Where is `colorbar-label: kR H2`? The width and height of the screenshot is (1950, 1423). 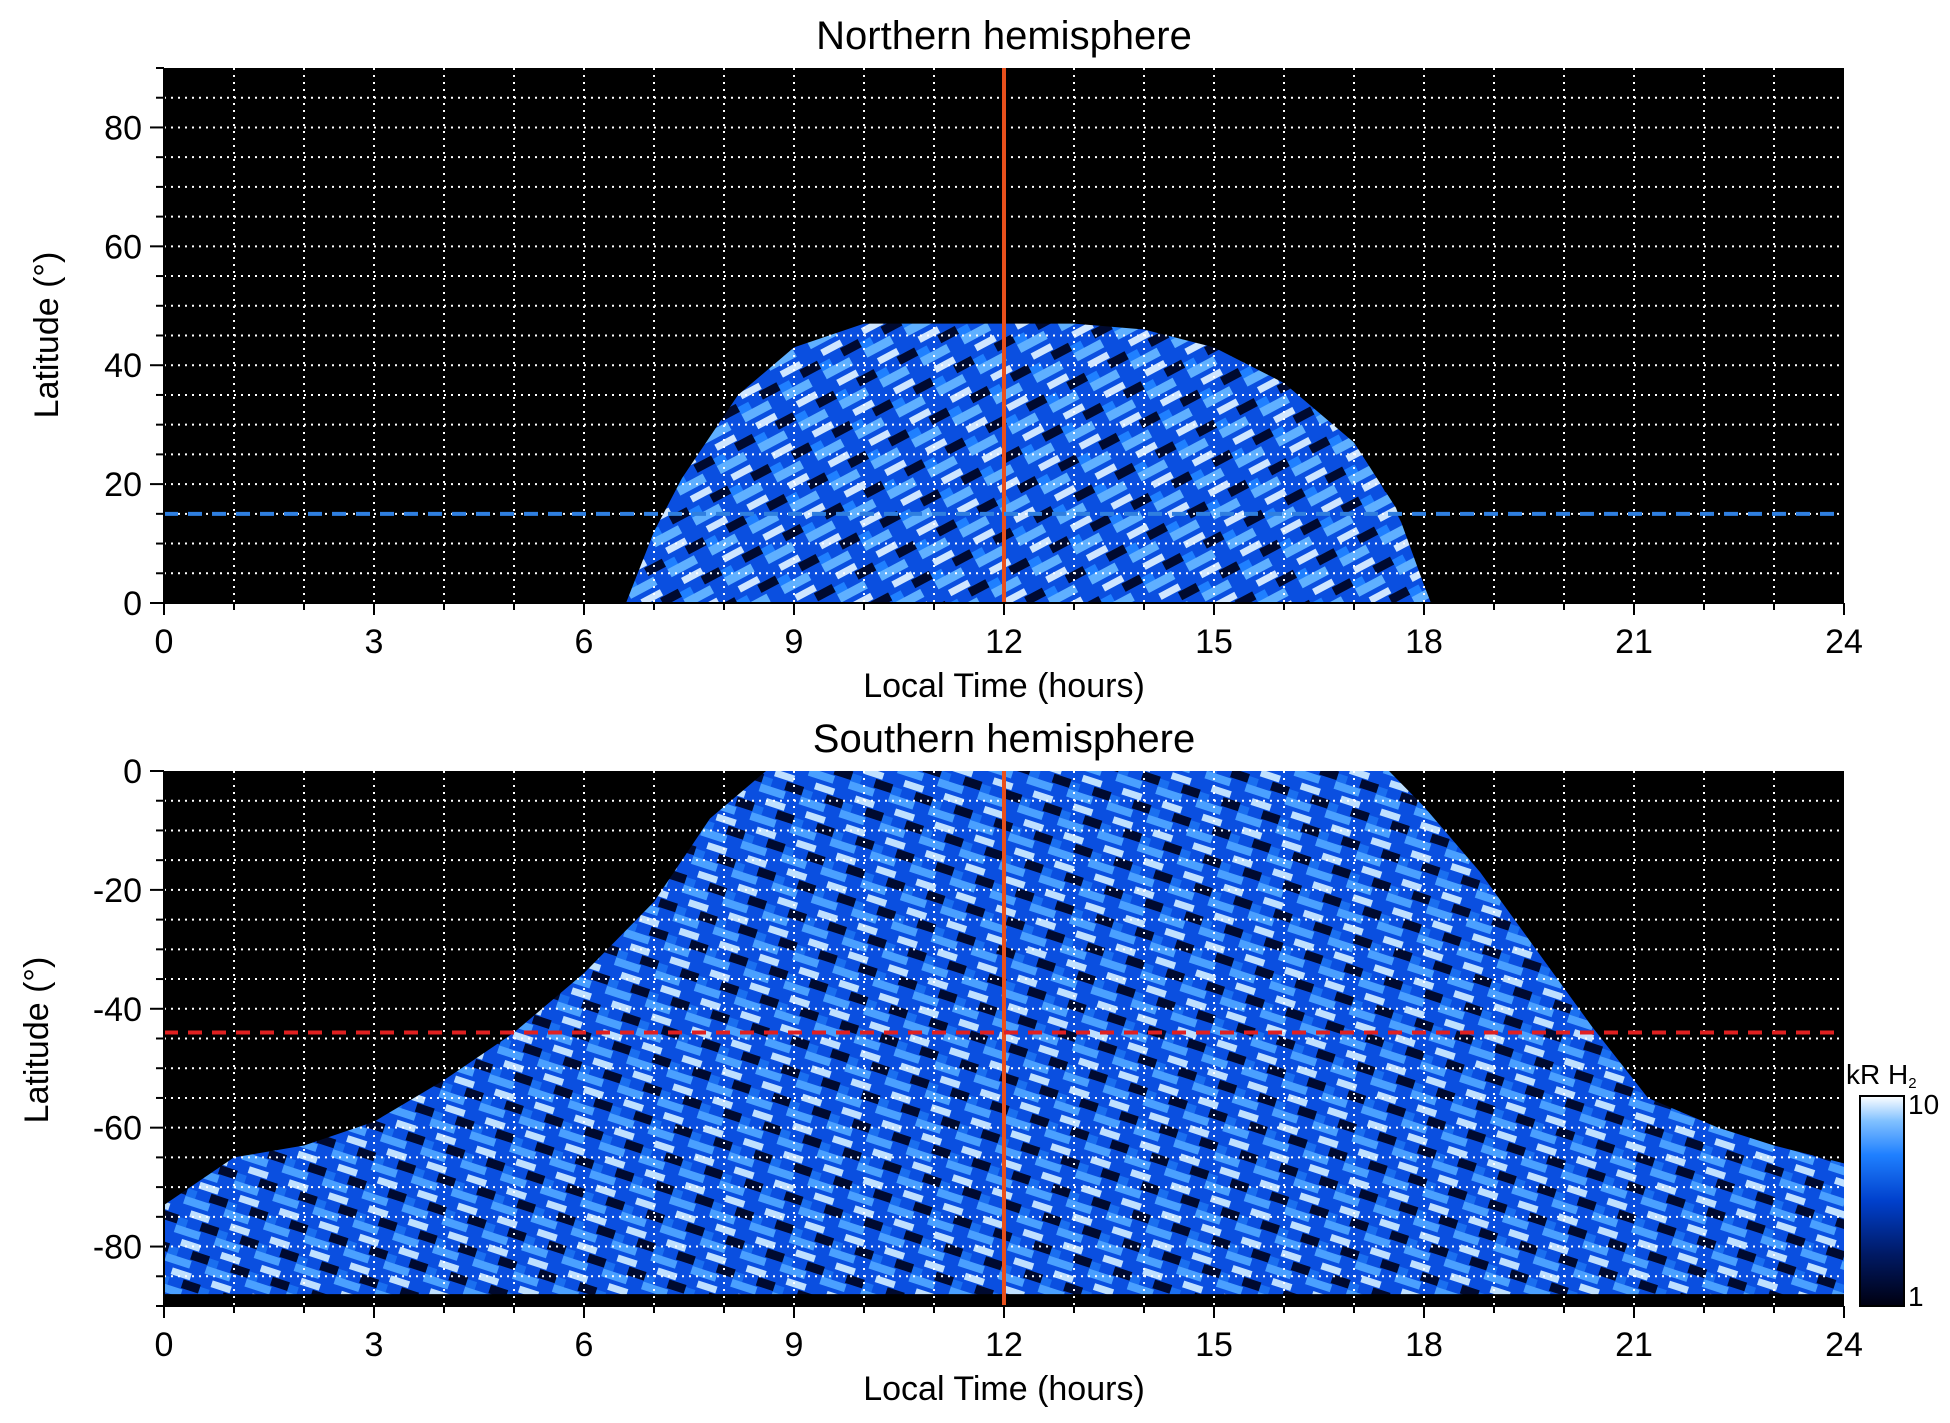
colorbar-label: kR H2 is located at coordinates (1881, 1075).